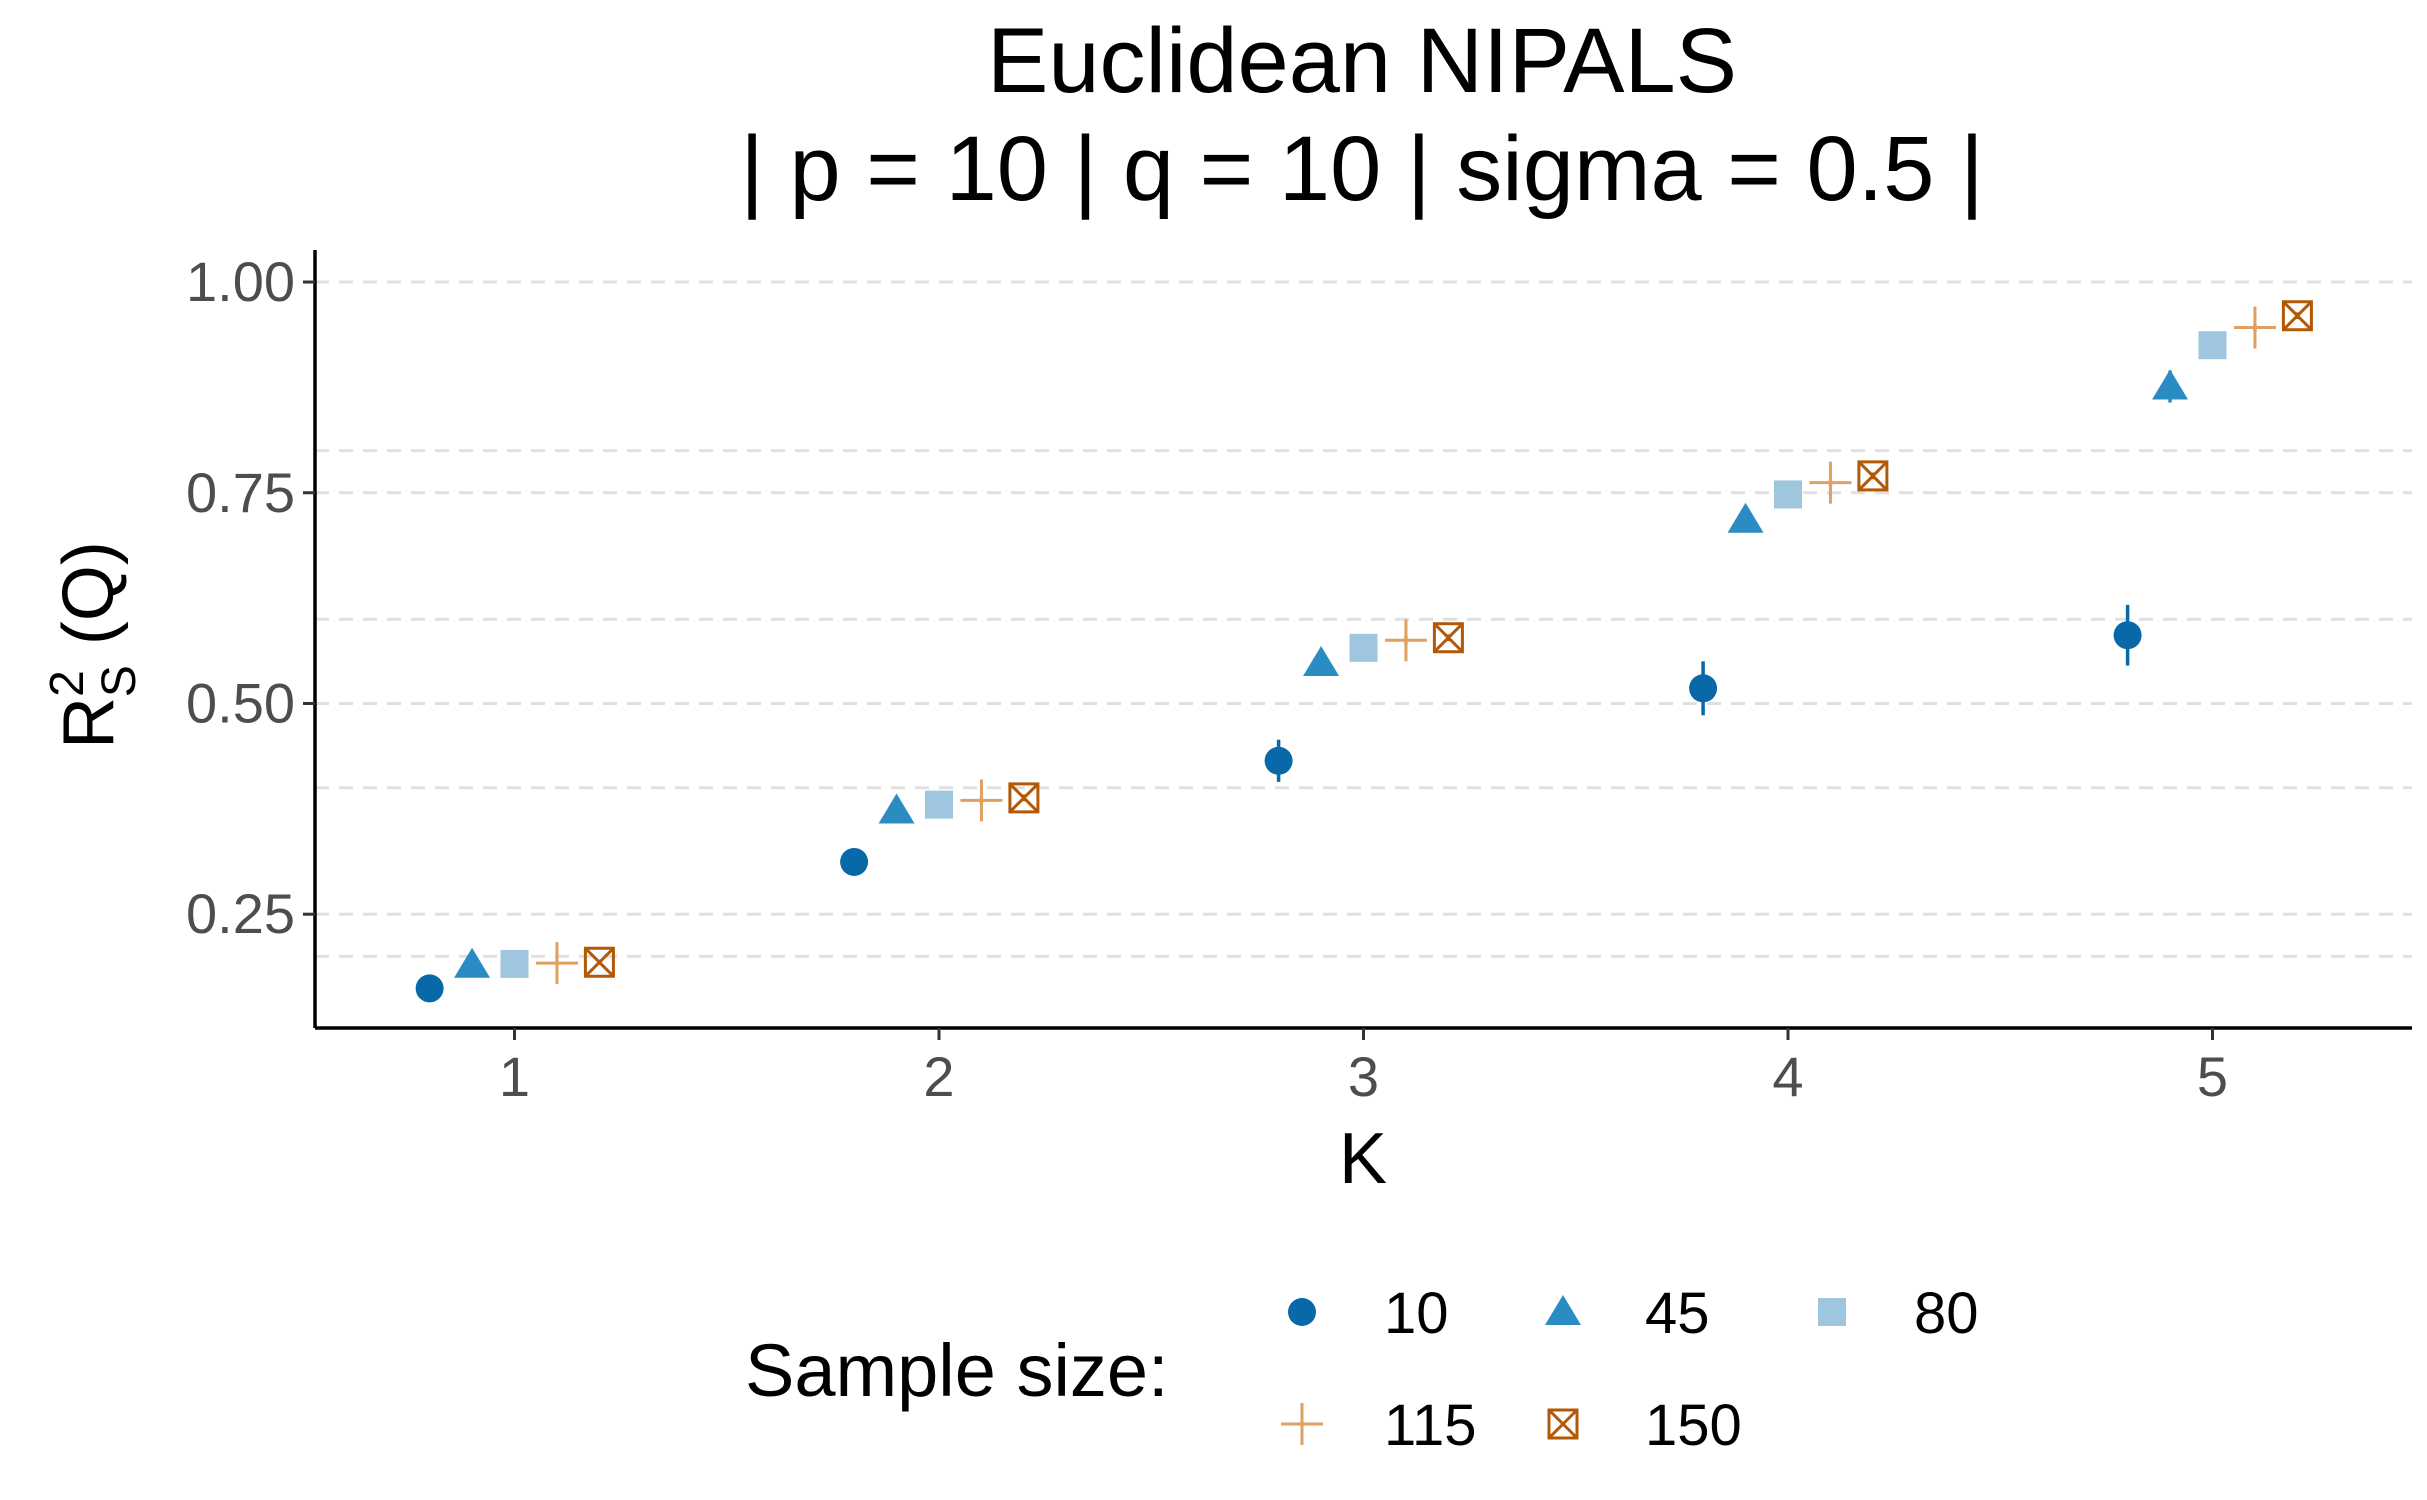 The height and width of the screenshot is (1500, 2427). What do you see at coordinates (957, 1370) in the screenshot?
I see `legend-title: Sample size:` at bounding box center [957, 1370].